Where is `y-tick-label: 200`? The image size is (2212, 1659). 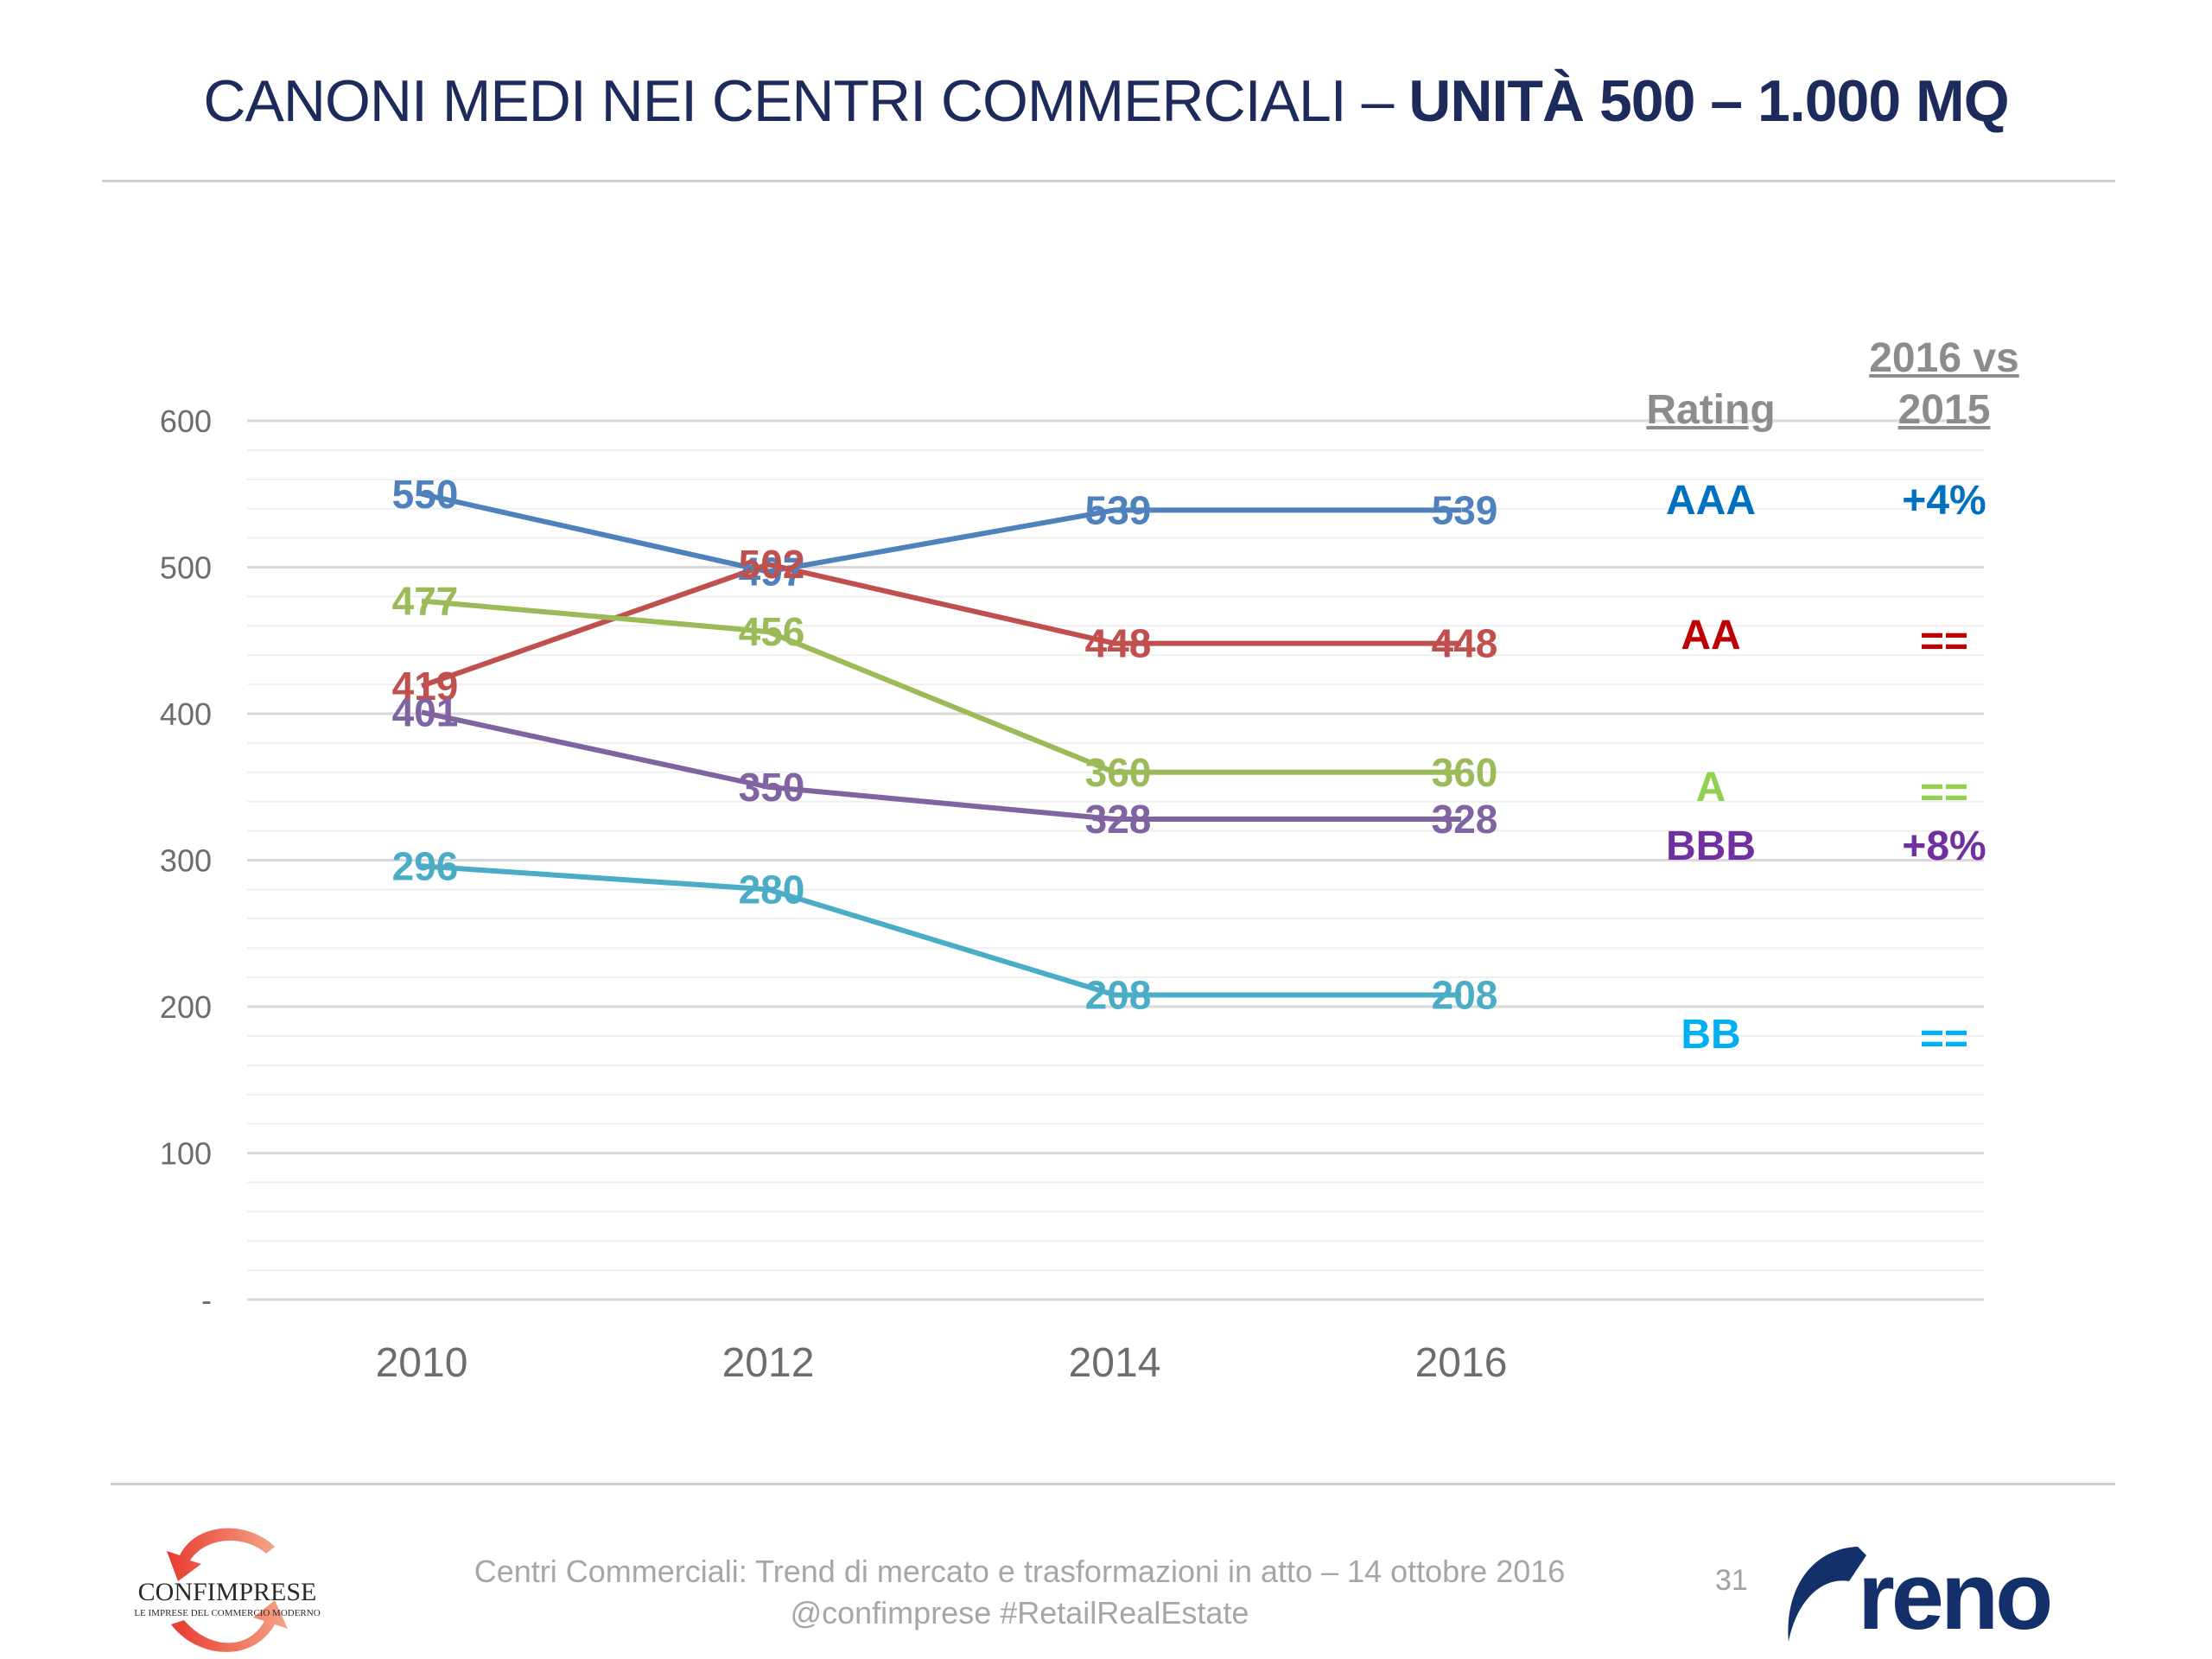
y-tick-label: 200 is located at coordinates (186, 1007).